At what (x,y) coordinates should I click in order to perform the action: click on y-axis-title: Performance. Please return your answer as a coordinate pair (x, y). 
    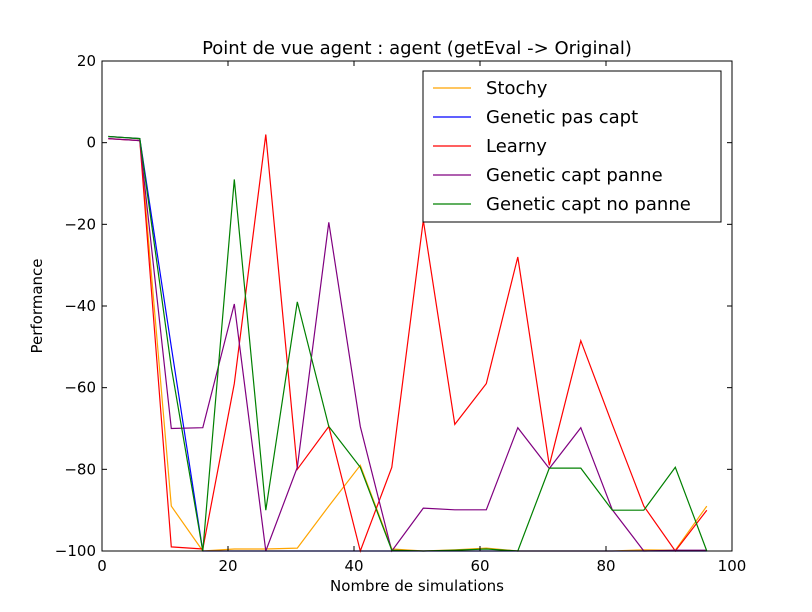
    Looking at the image, I should click on (37, 305).